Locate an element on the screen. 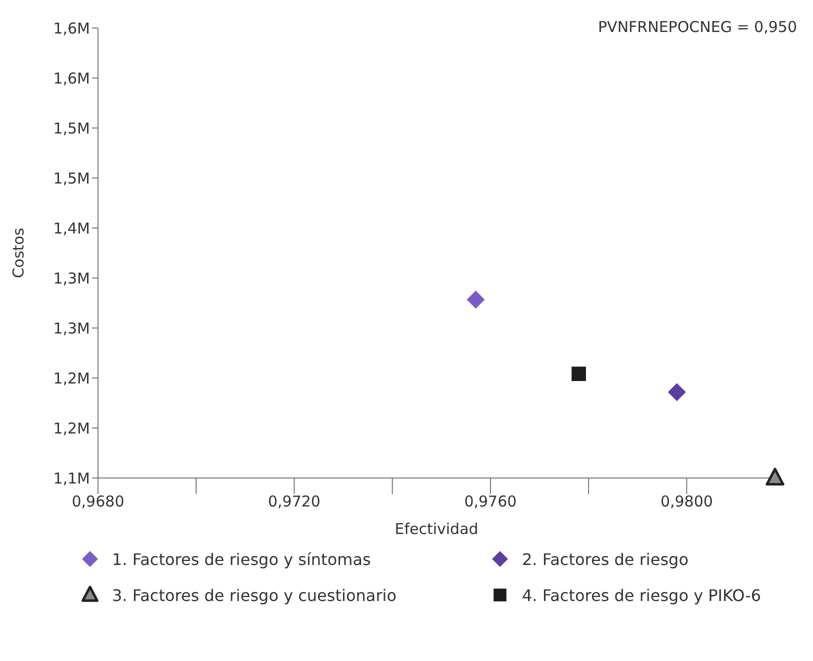 This screenshot has width=813, height=661. annotation: PVNFRNEPOCNEG = 0,950 is located at coordinates (697, 27).